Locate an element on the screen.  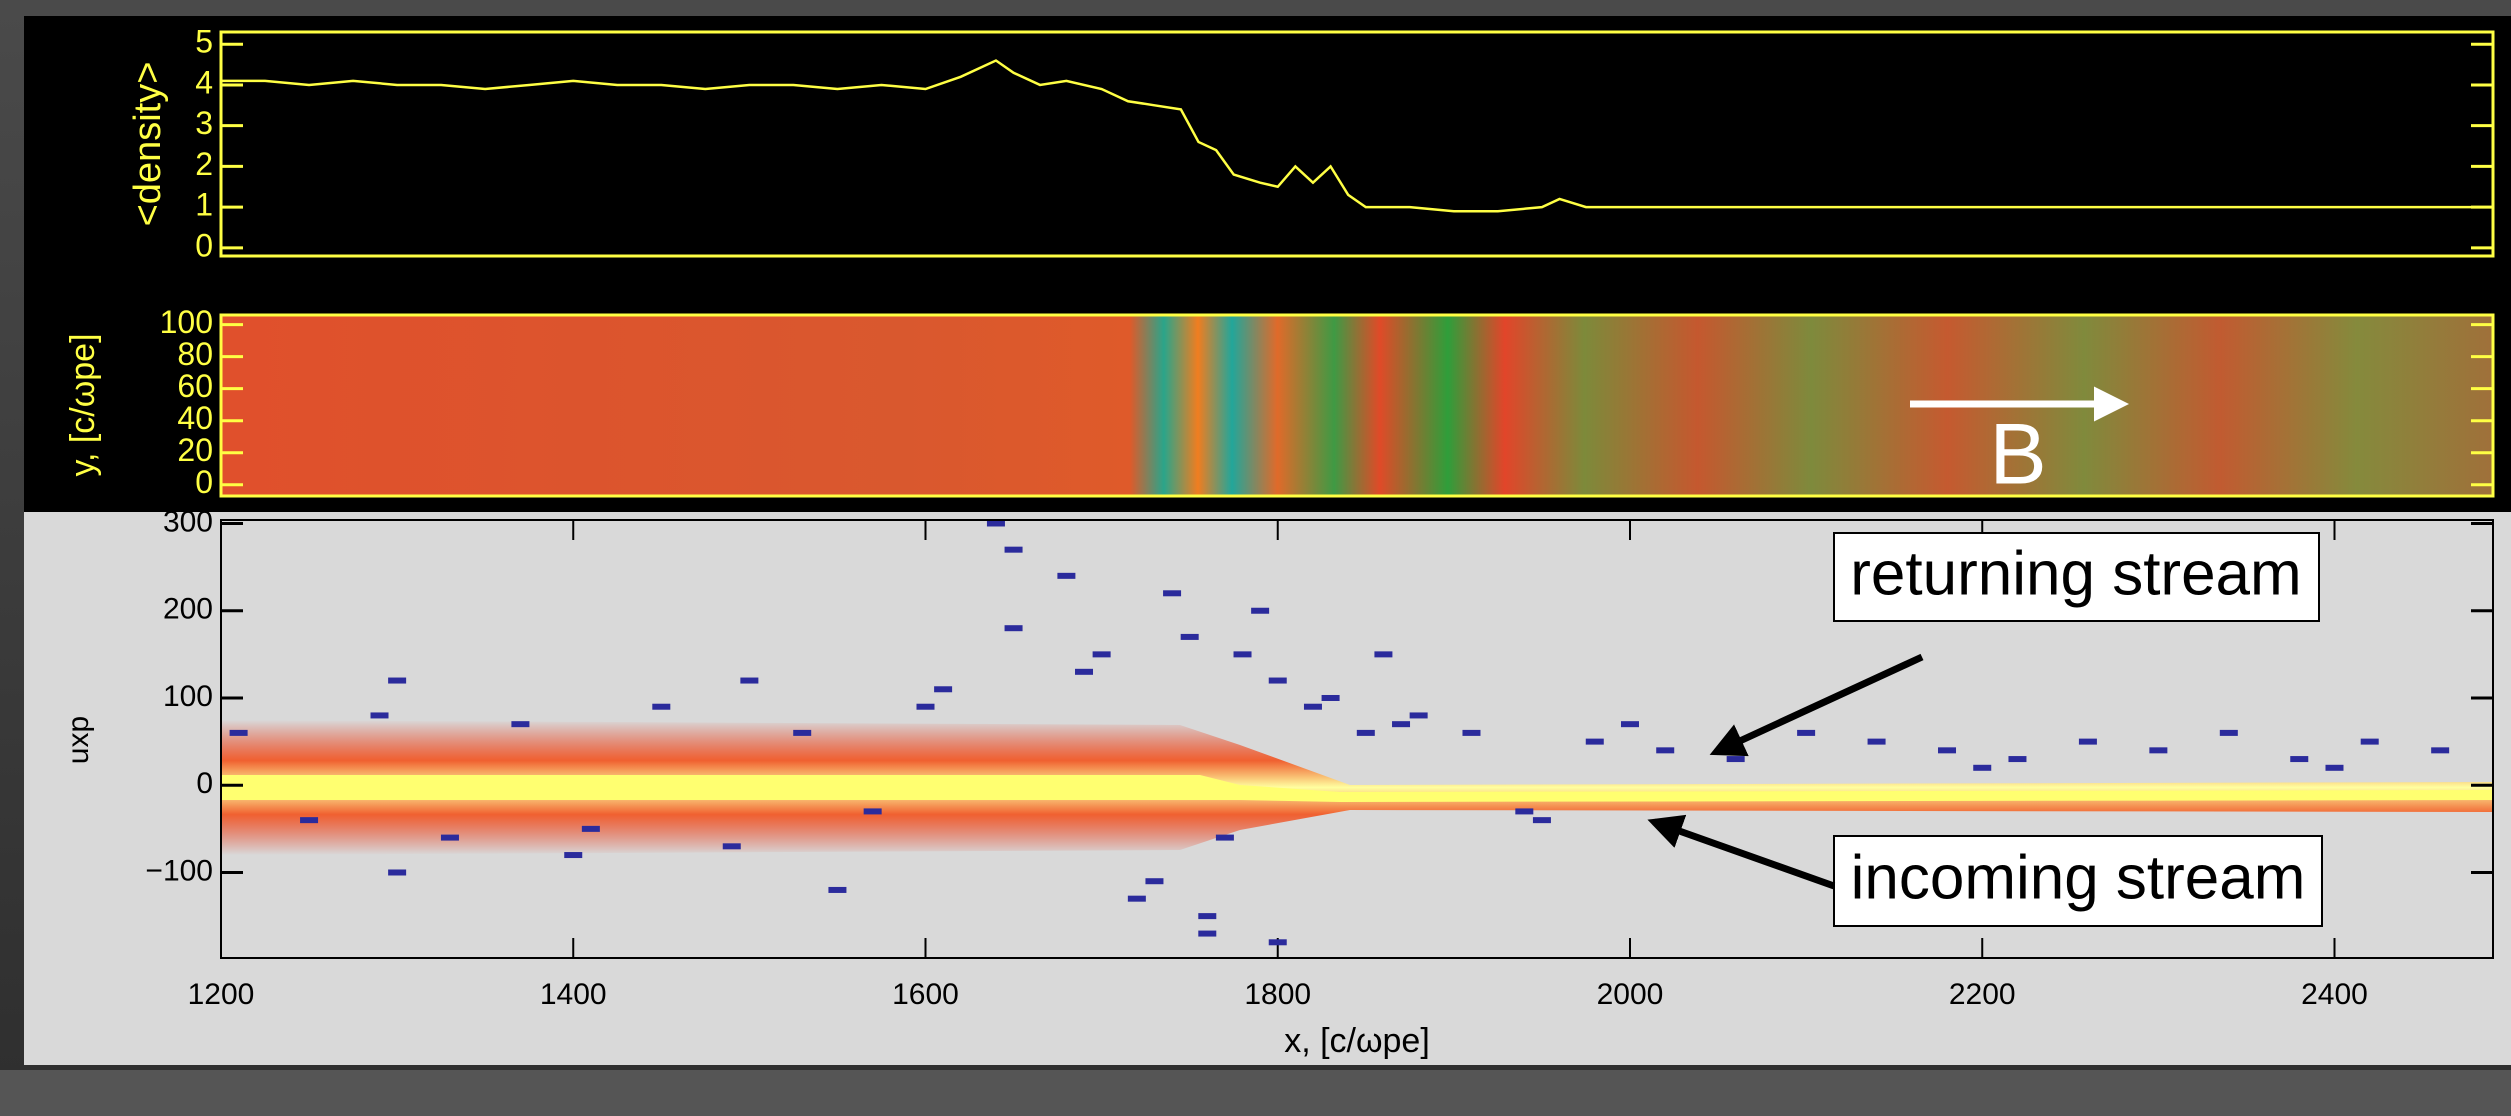
y-tick-label: 5 is located at coordinates (204, 42).